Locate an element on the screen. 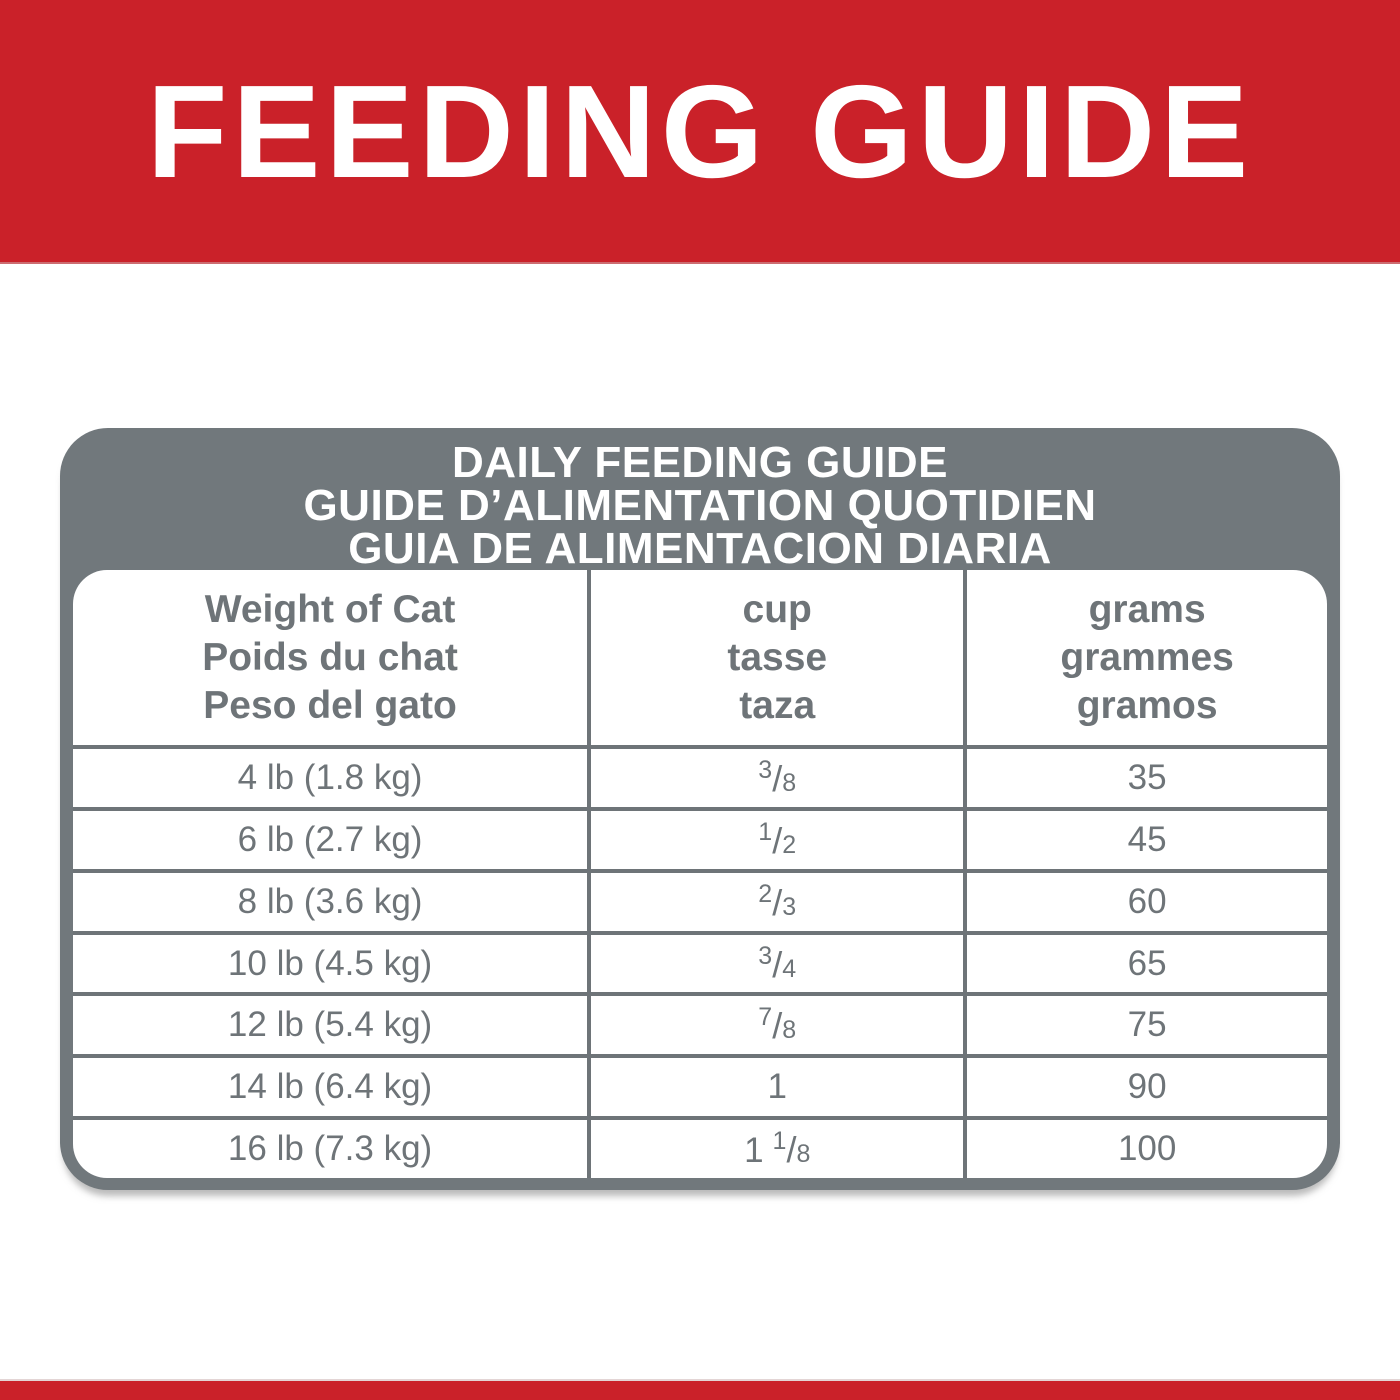  column-header-grams-en: grams is located at coordinates (1147, 609).